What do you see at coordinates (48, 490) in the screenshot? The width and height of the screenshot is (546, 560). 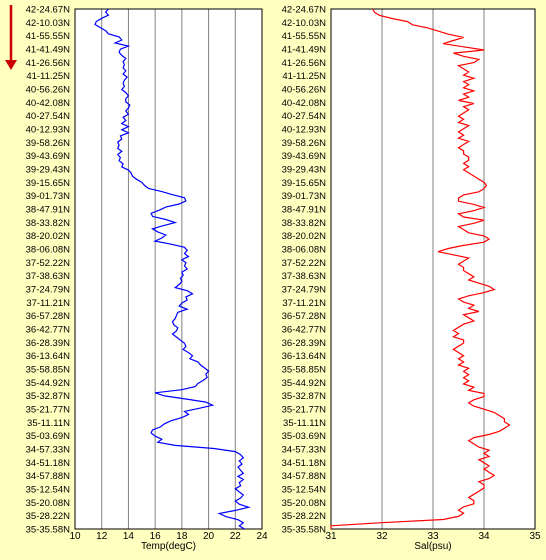 I see `temp-y-tick-label: 35-12.54N` at bounding box center [48, 490].